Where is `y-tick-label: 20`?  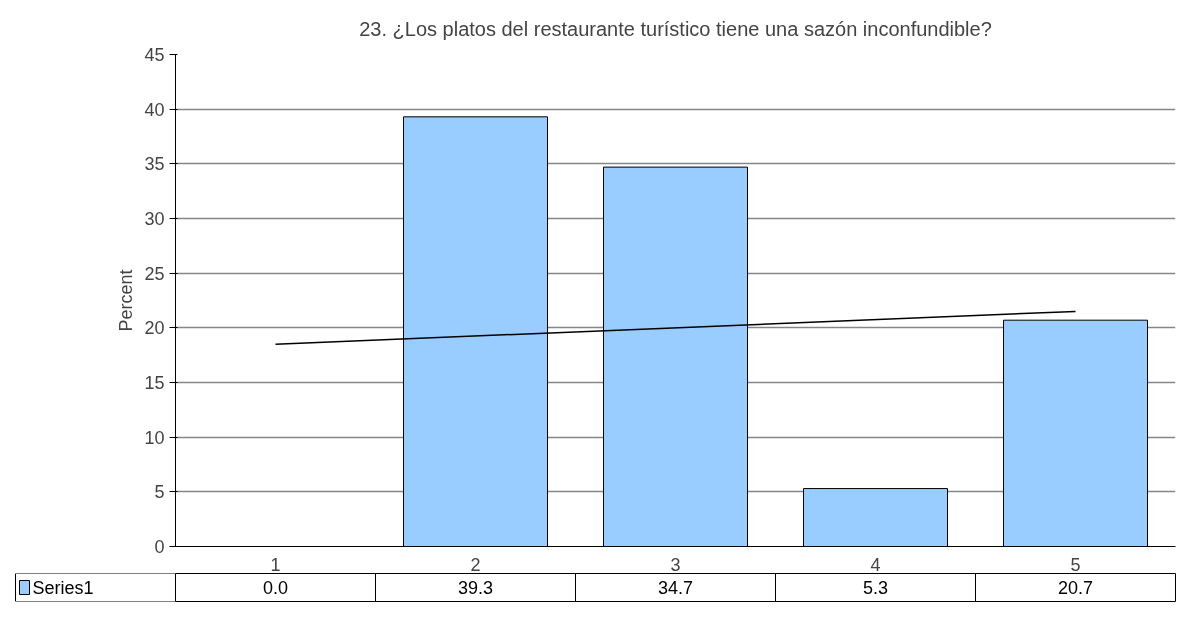
y-tick-label: 20 is located at coordinates (154, 328).